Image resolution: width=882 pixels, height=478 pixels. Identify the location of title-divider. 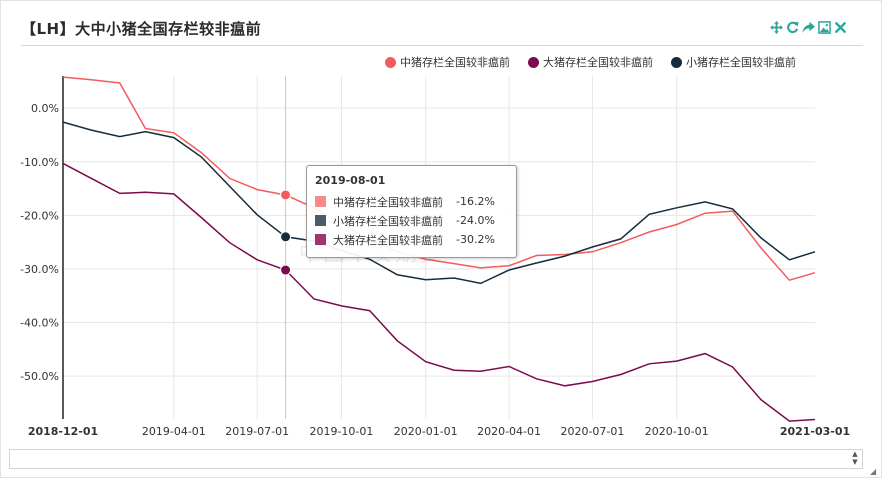
(442, 45).